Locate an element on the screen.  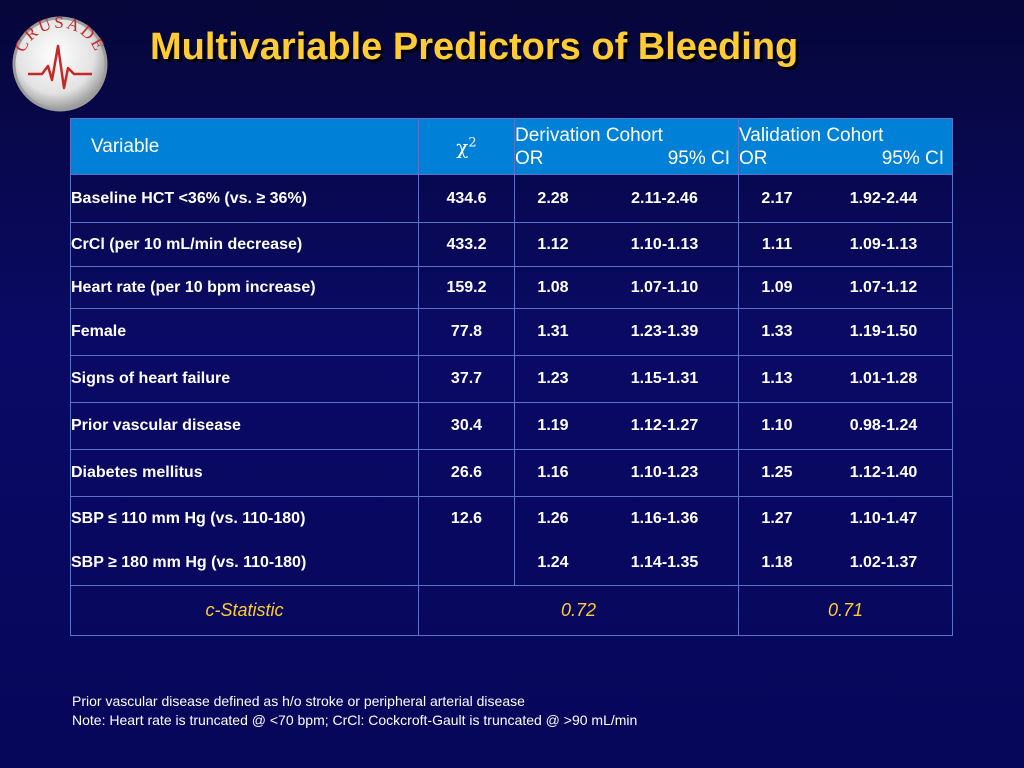
derivation-cell: 1.31 1.23-1.39 is located at coordinates (626, 332).